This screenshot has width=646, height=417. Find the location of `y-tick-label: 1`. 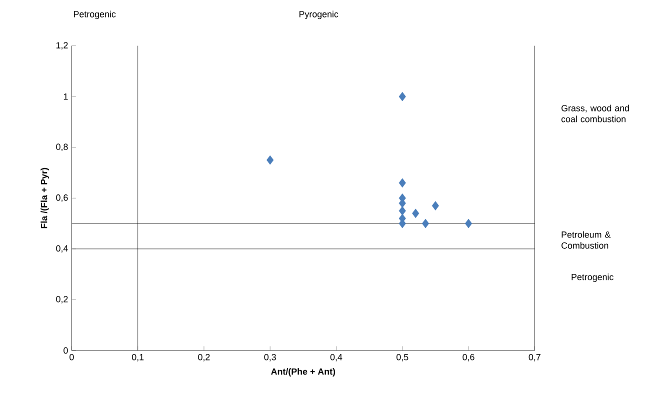

y-tick-label: 1 is located at coordinates (66, 96).